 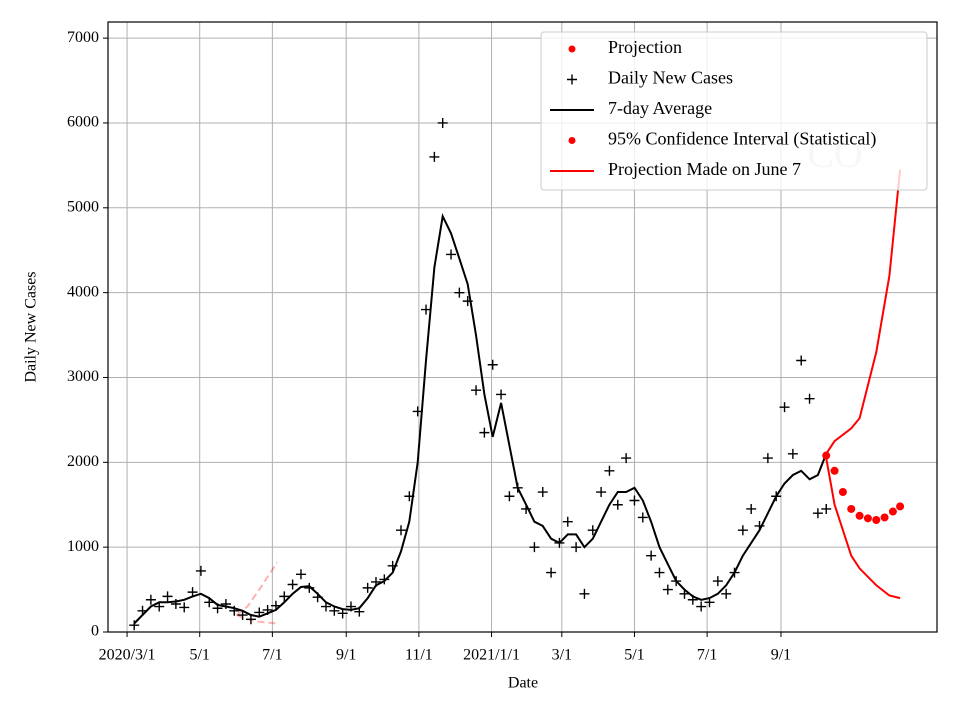 What do you see at coordinates (83, 37) in the screenshot?
I see `y-tick-label: 7000` at bounding box center [83, 37].